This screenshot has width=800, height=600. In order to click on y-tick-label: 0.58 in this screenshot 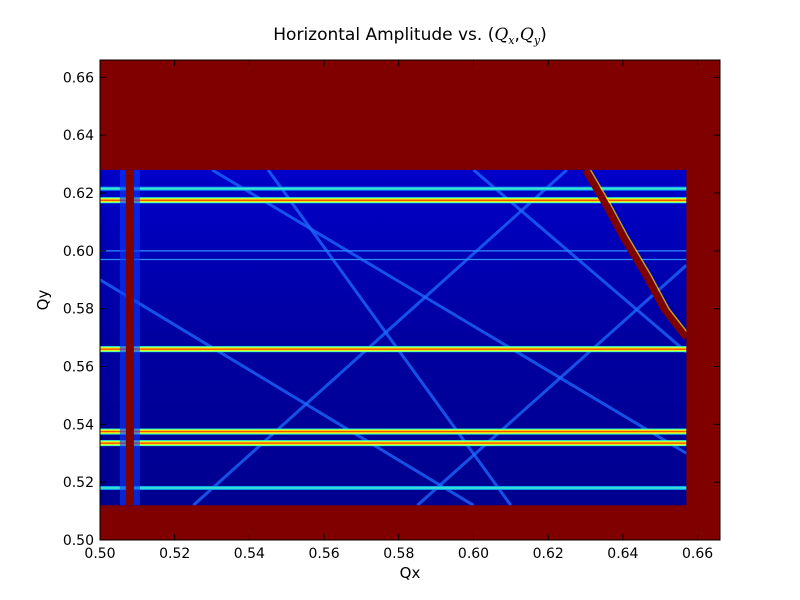, I will do `click(78, 310)`.